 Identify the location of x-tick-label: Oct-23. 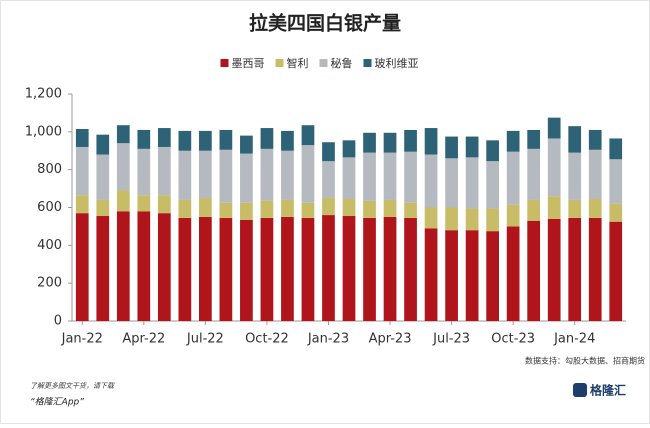
(513, 339).